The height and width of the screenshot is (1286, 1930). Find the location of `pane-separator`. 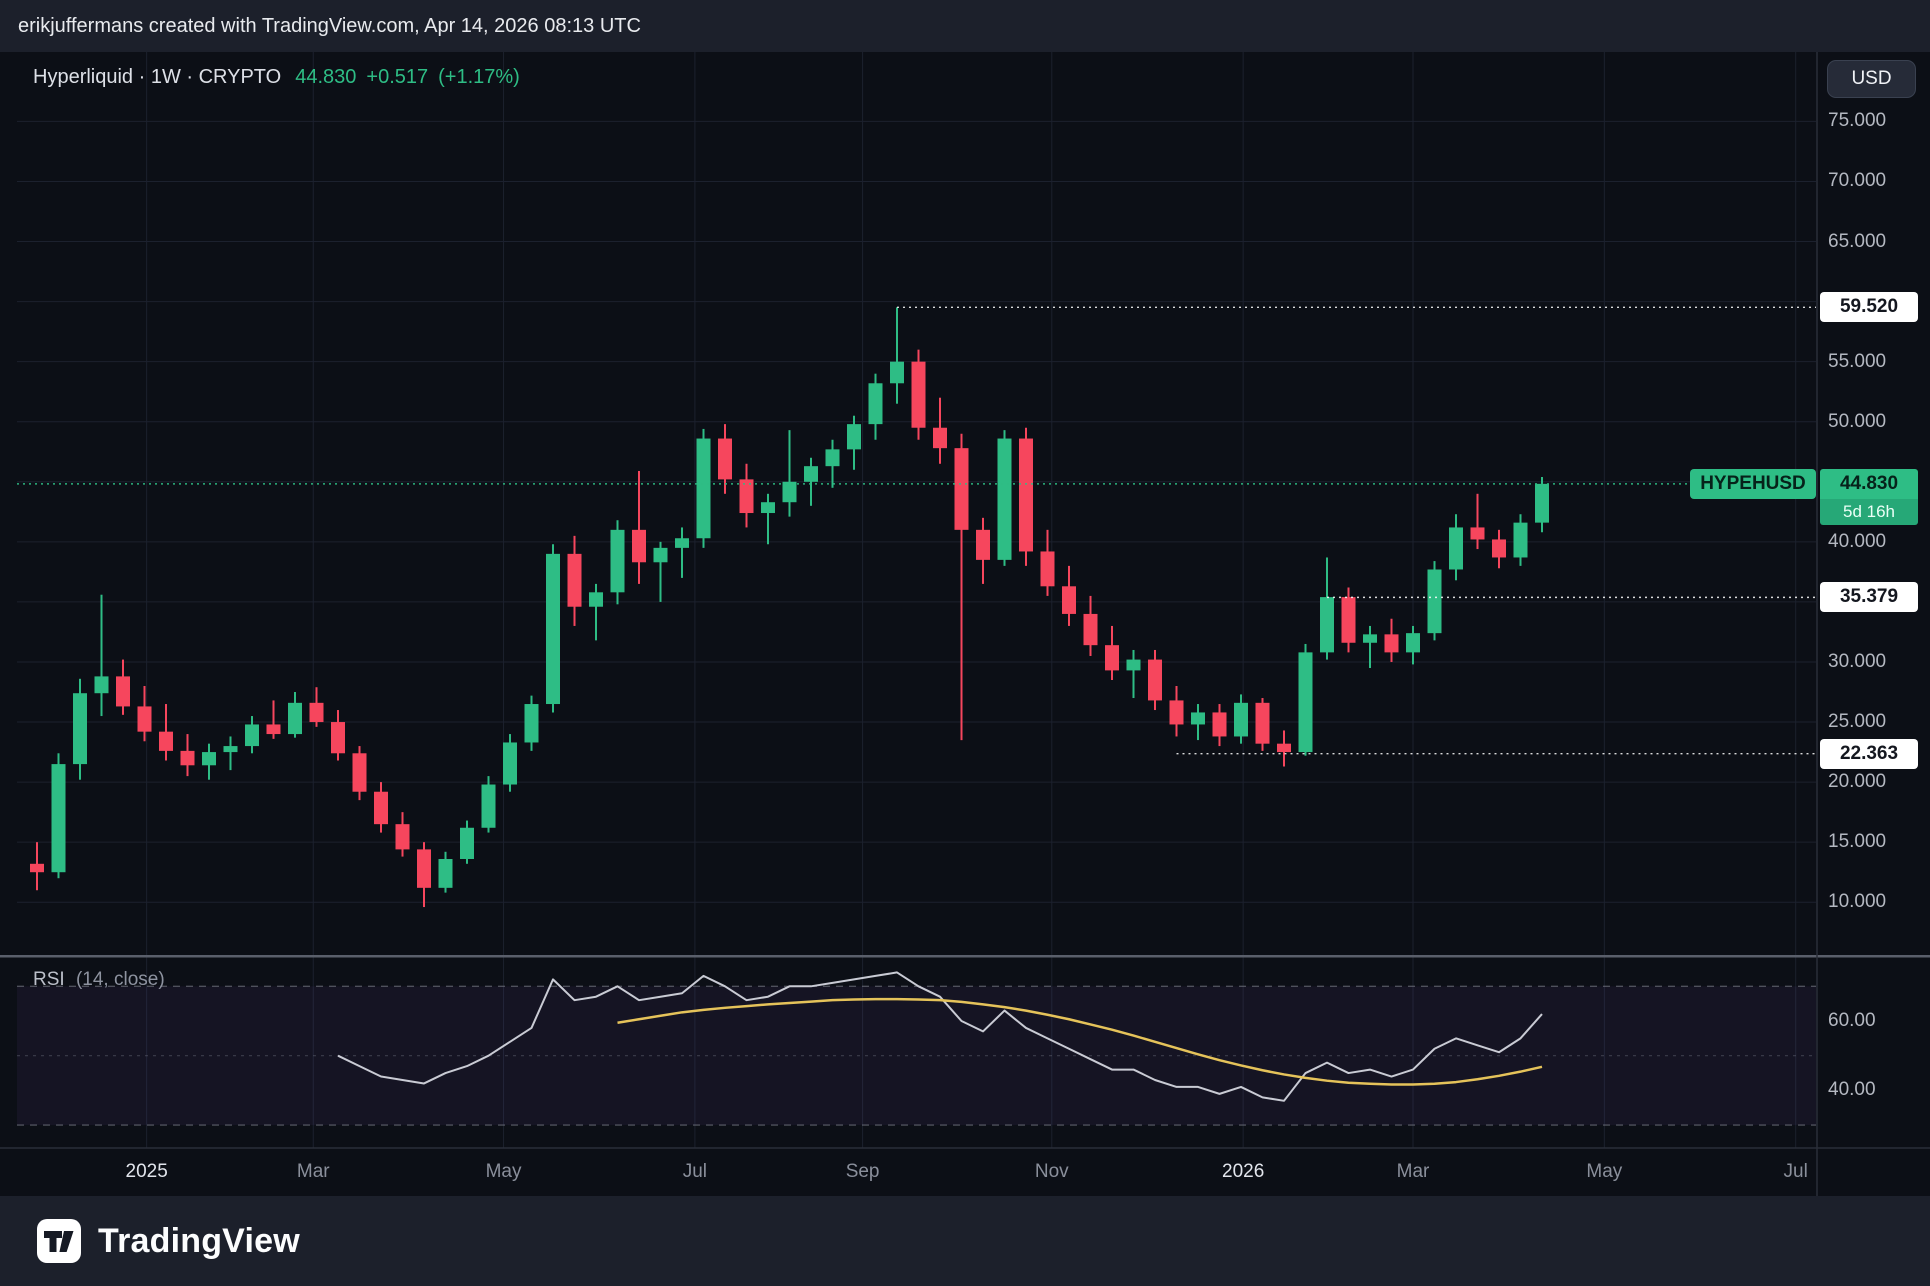

pane-separator is located at coordinates (965, 956).